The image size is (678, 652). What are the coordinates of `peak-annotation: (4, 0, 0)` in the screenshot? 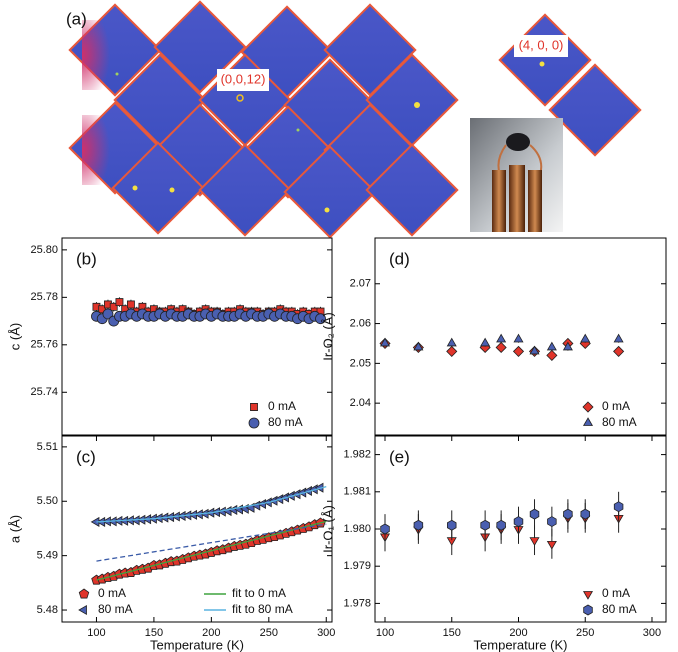 It's located at (541, 44).